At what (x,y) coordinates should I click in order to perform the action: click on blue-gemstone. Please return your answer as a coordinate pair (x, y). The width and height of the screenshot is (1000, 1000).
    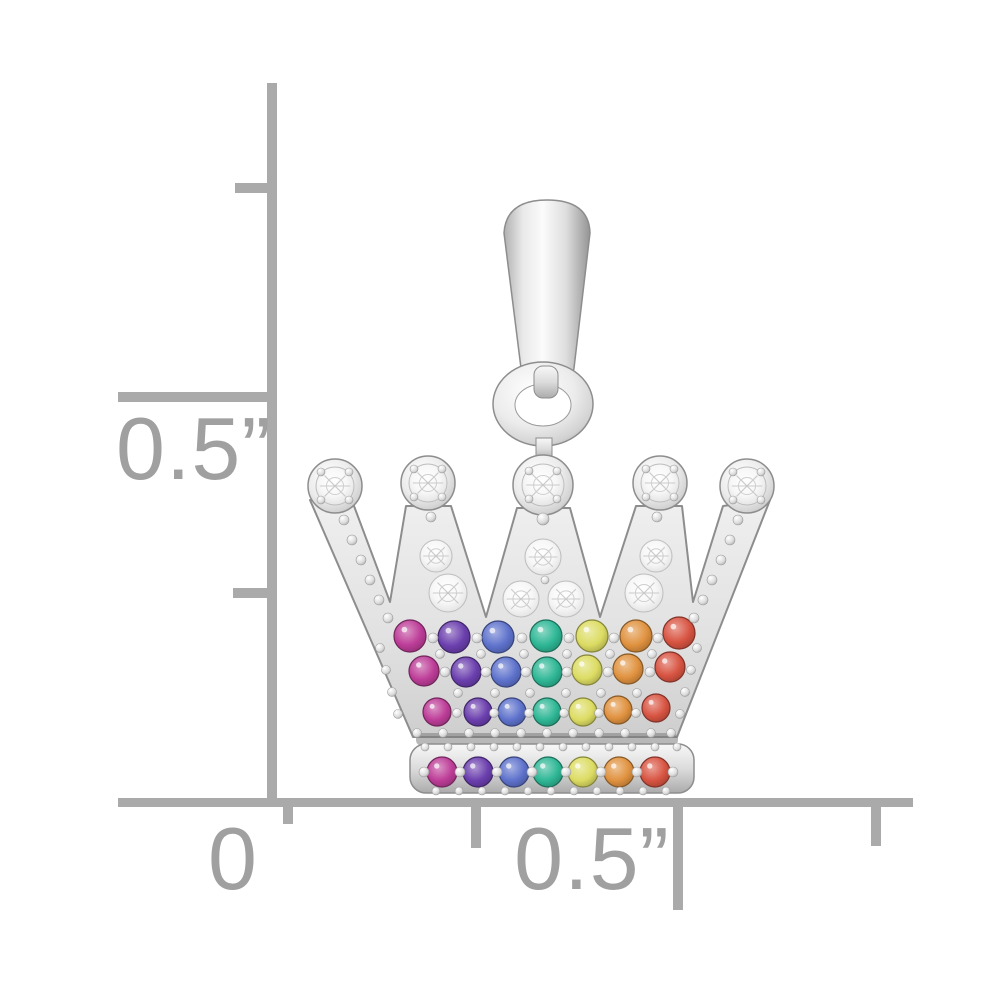
    Looking at the image, I should click on (506, 672).